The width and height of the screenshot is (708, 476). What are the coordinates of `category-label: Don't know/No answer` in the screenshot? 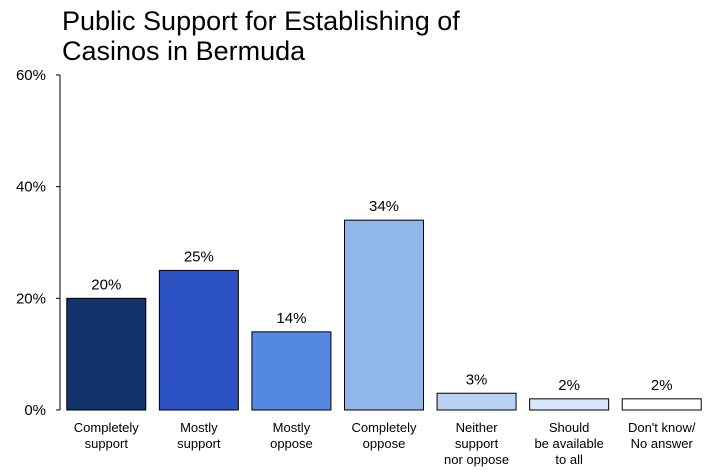 It's located at (662, 435).